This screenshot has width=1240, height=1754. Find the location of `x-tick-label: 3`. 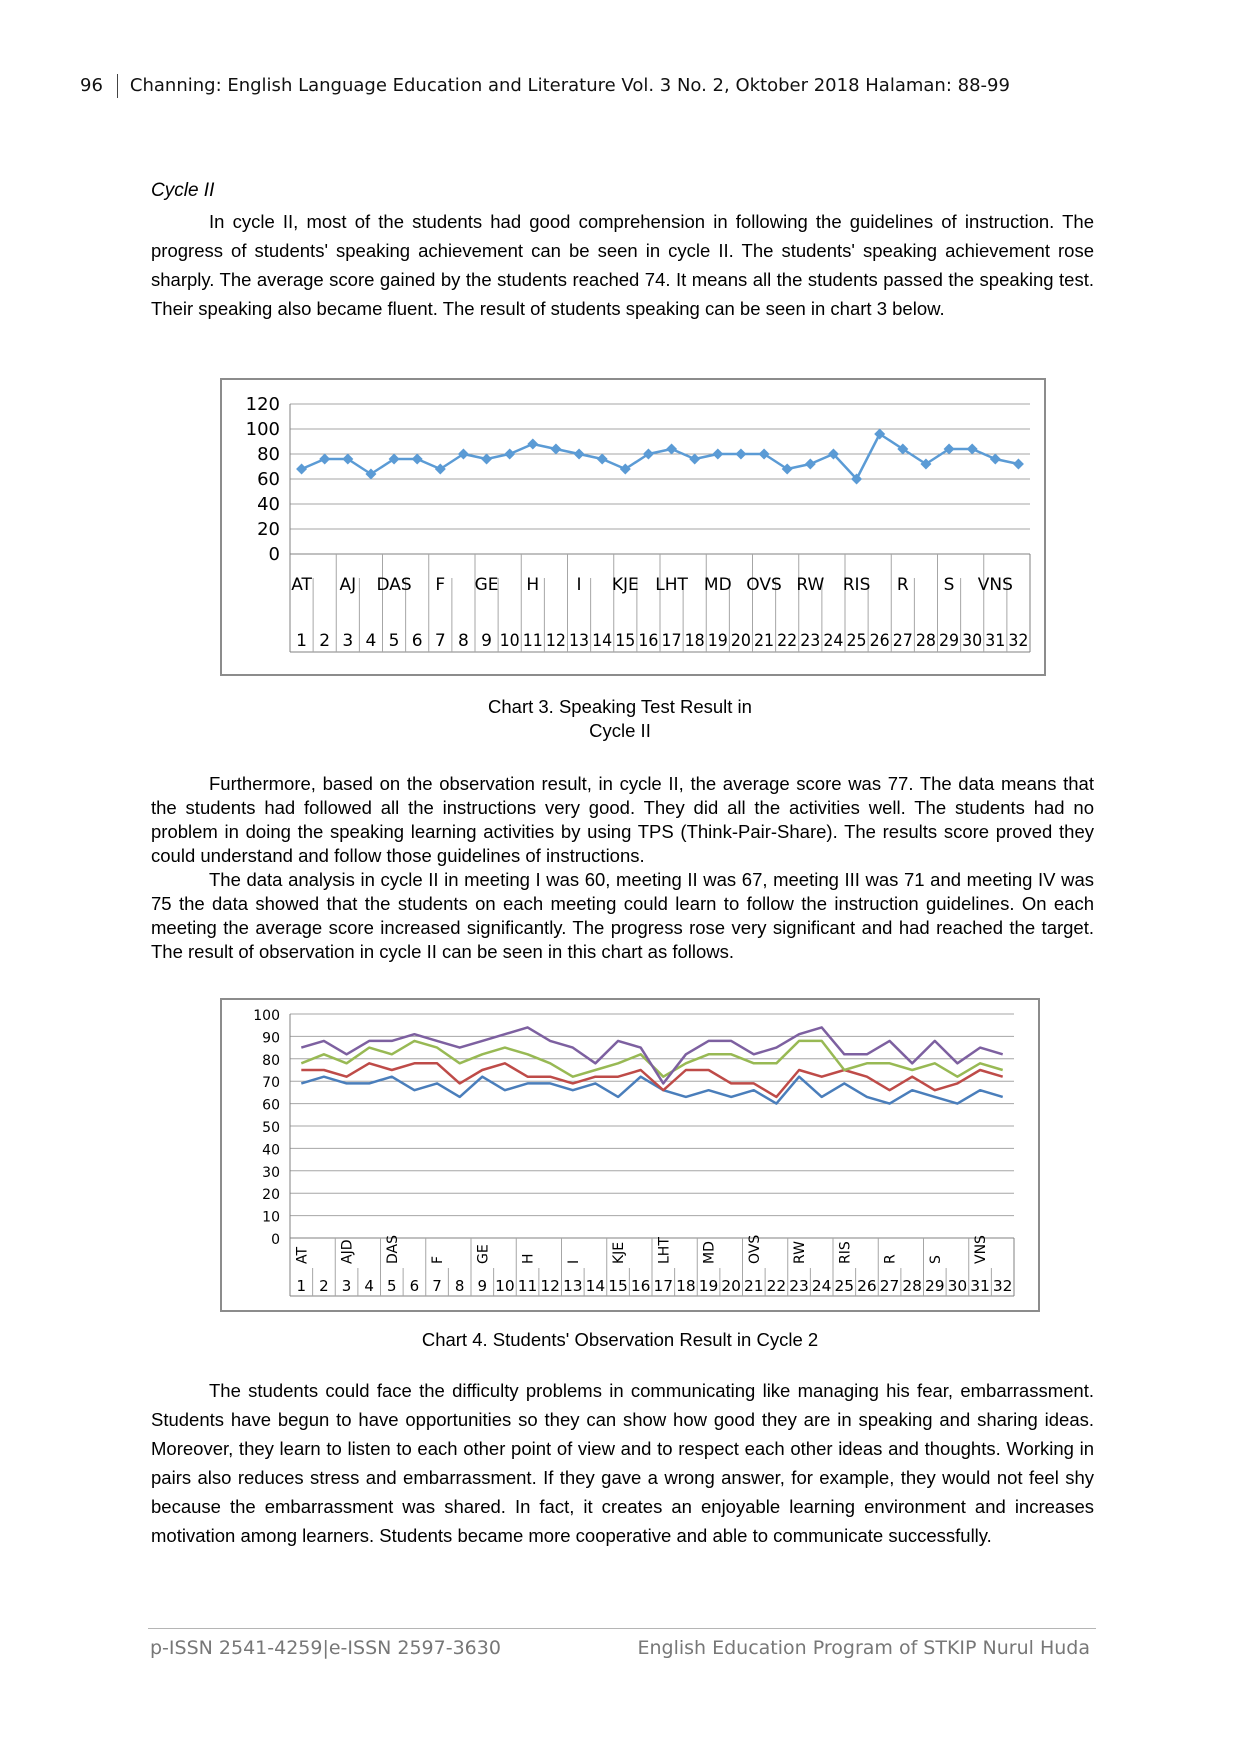

x-tick-label: 3 is located at coordinates (347, 641).